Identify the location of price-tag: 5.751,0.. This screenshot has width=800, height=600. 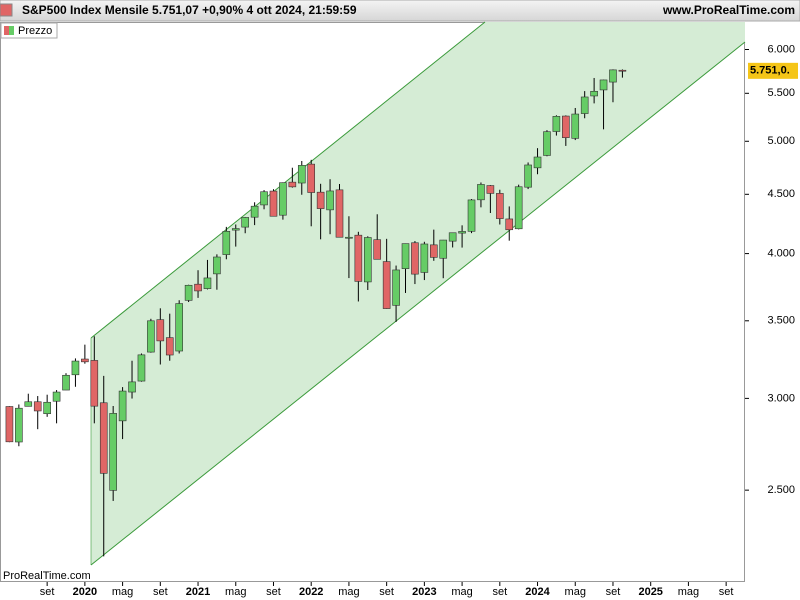
(770, 71).